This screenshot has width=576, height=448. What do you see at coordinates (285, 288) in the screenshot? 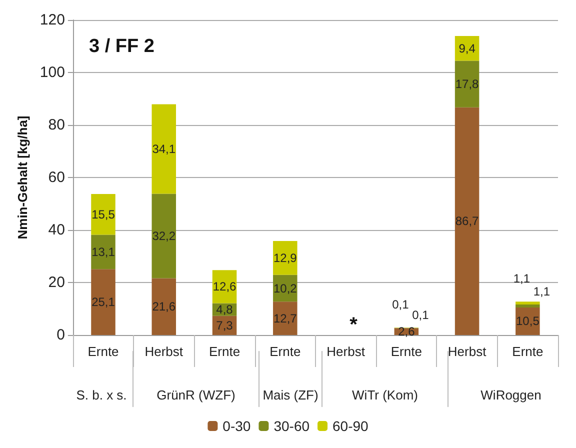
I see `data-label: 10,2` at bounding box center [285, 288].